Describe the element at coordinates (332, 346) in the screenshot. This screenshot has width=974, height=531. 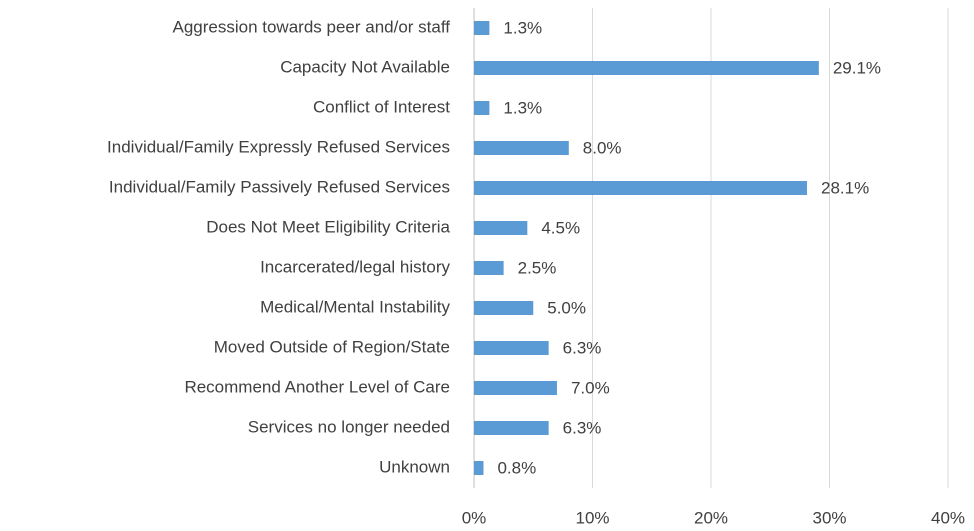
I see `y-tick-label: Moved Outside of Region/State` at that location.